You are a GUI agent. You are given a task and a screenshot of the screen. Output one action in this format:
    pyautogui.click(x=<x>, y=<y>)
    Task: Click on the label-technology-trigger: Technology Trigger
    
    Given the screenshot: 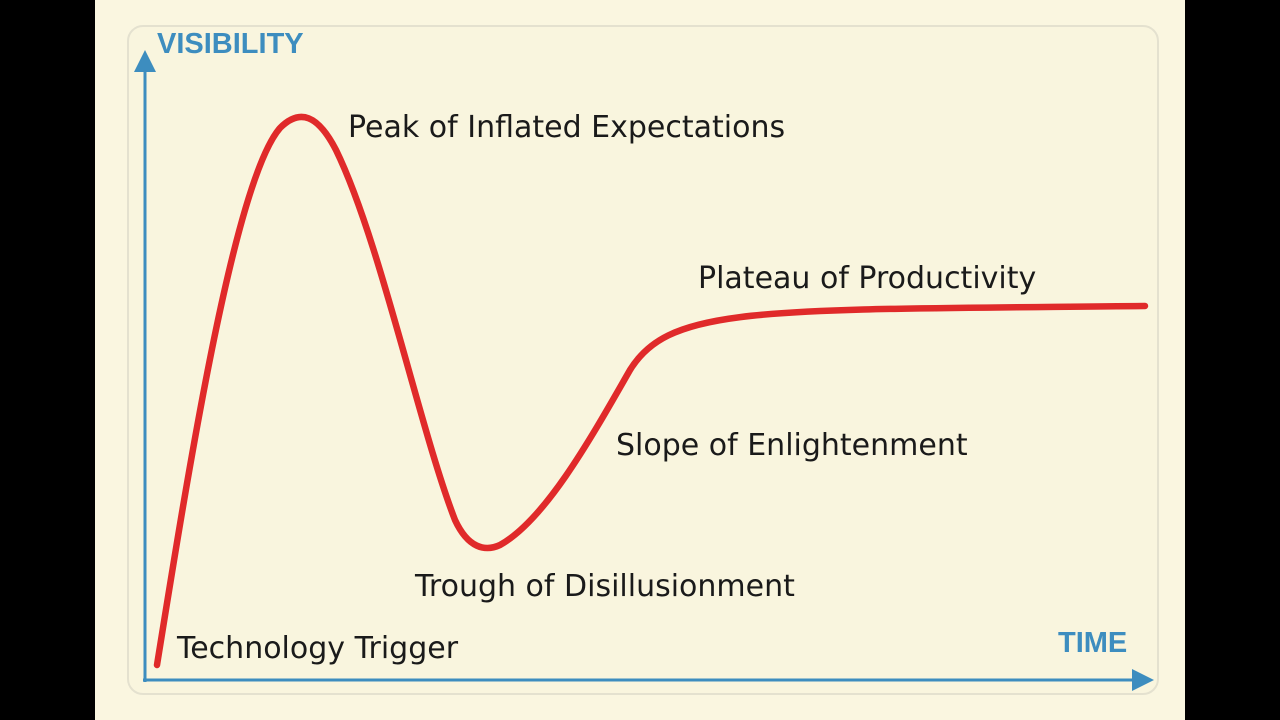 What is the action you would take?
    pyautogui.click(x=317, y=648)
    